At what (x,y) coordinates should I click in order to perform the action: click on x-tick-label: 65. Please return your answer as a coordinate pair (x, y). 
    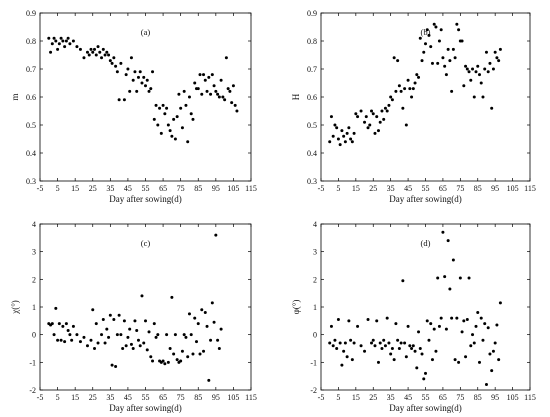
    Looking at the image, I should click on (163, 188).